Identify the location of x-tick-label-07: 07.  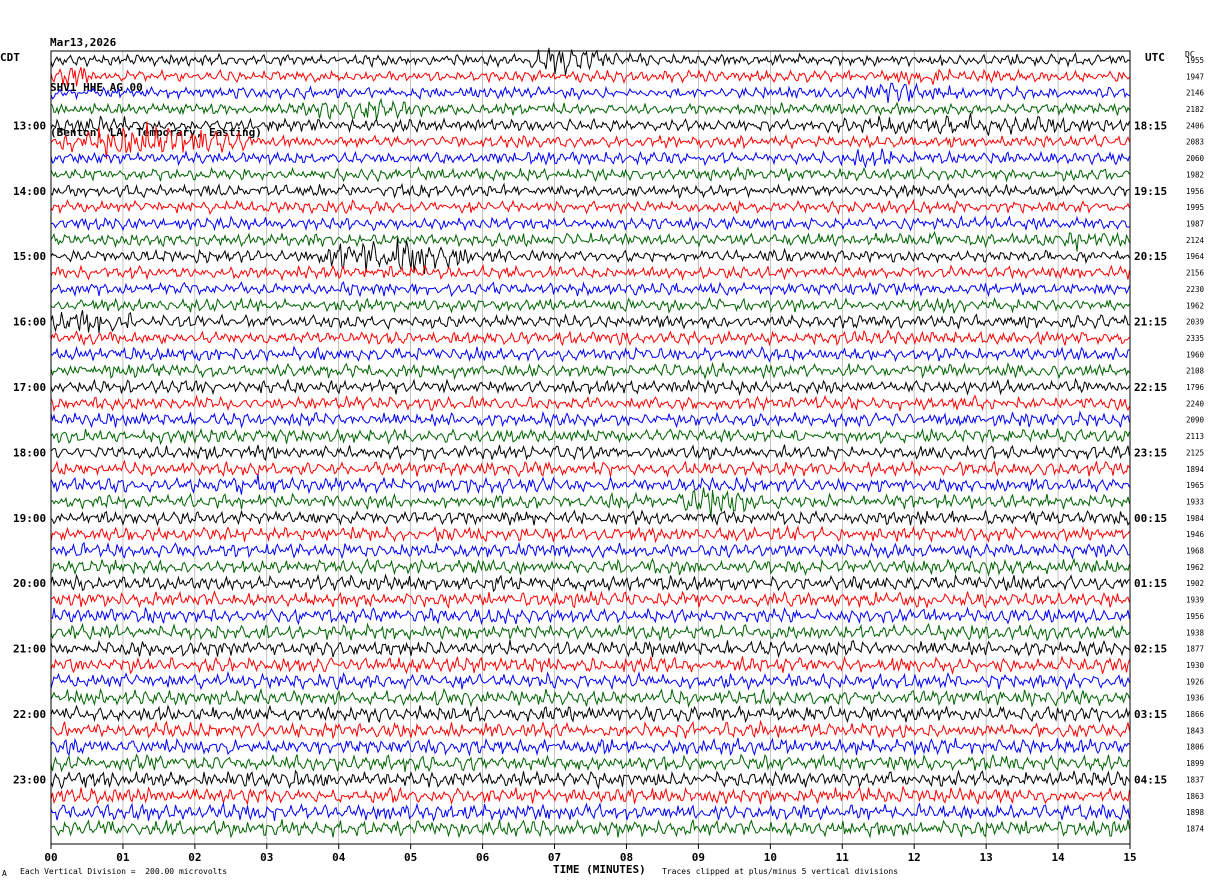
(554, 857).